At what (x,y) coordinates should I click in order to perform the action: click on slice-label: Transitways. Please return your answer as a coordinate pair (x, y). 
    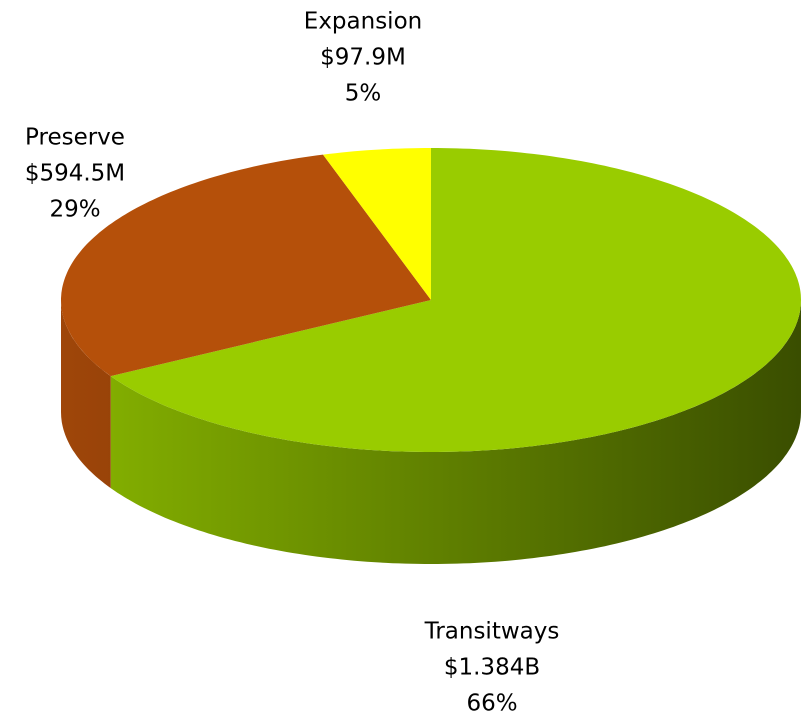
    Looking at the image, I should click on (492, 632).